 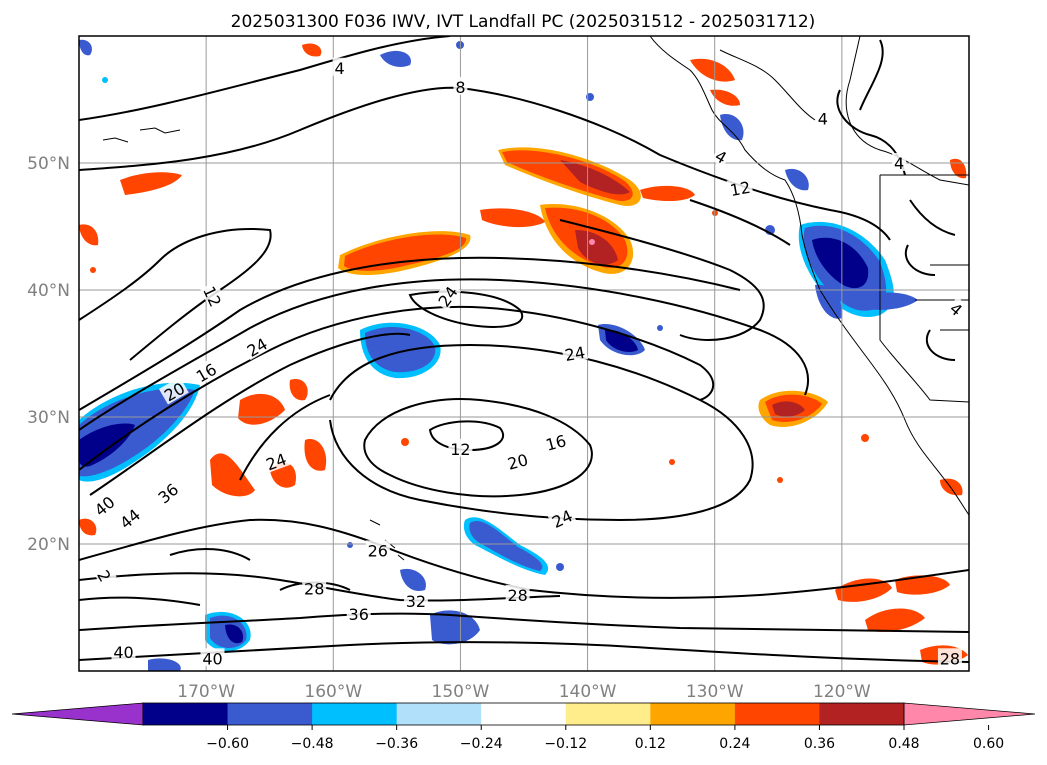 I want to click on contour-label-text: 20, so click(x=517, y=462).